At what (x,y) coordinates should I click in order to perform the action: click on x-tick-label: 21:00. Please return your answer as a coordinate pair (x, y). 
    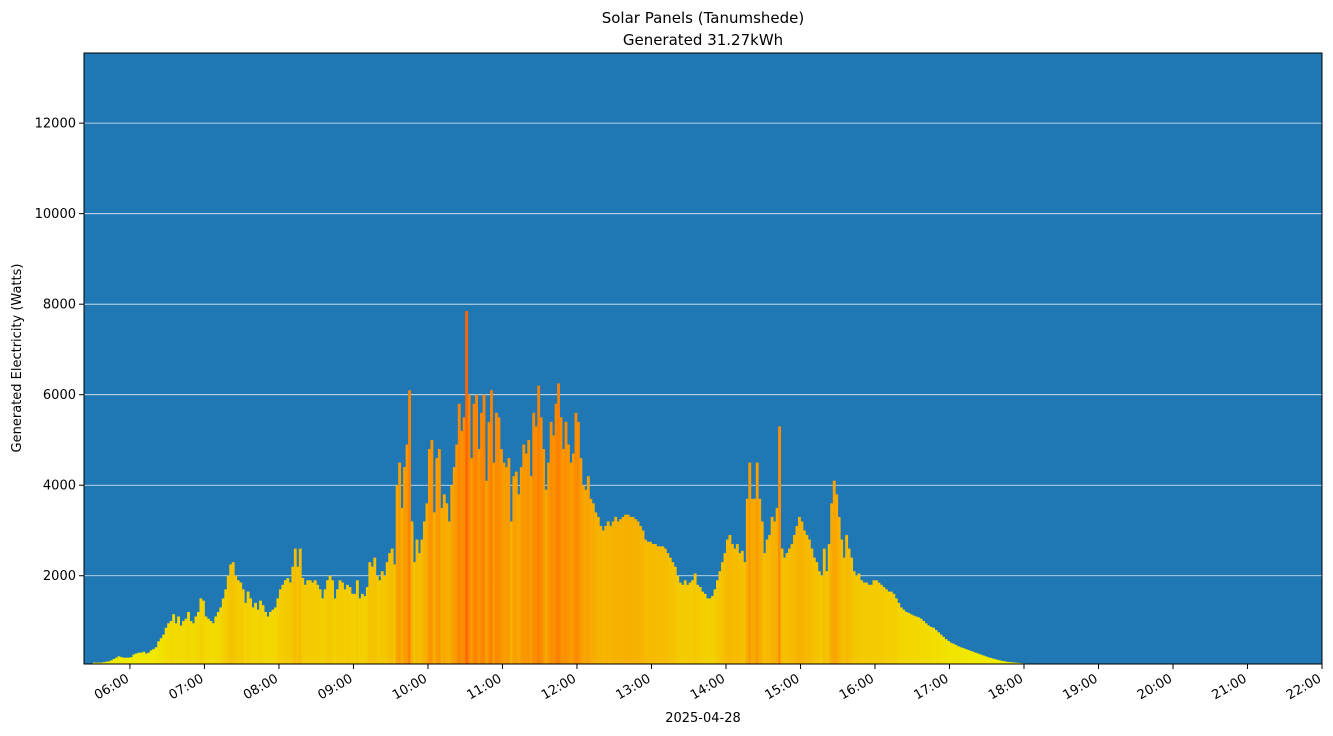
    Looking at the image, I should click on (1230, 687).